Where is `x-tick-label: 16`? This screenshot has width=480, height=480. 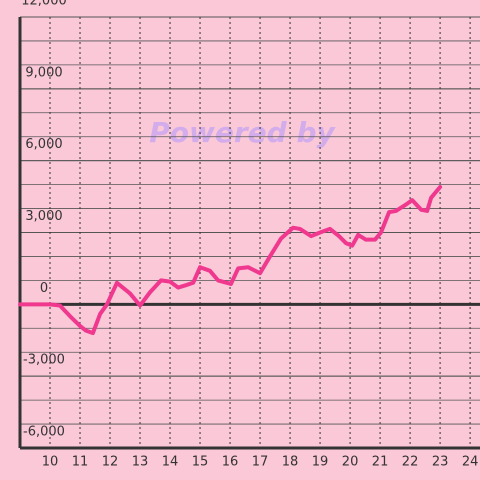
x-tick-label: 16 is located at coordinates (230, 462).